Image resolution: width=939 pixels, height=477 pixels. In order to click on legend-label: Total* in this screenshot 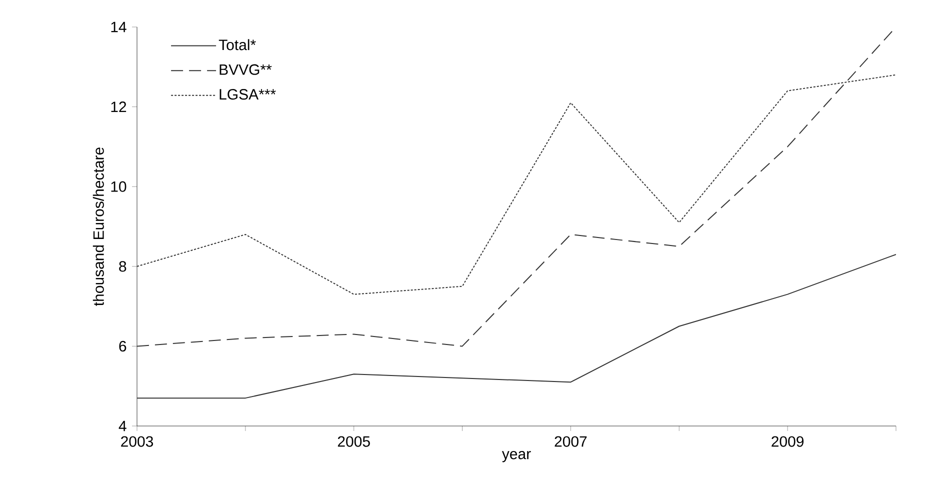, I will do `click(237, 44)`.